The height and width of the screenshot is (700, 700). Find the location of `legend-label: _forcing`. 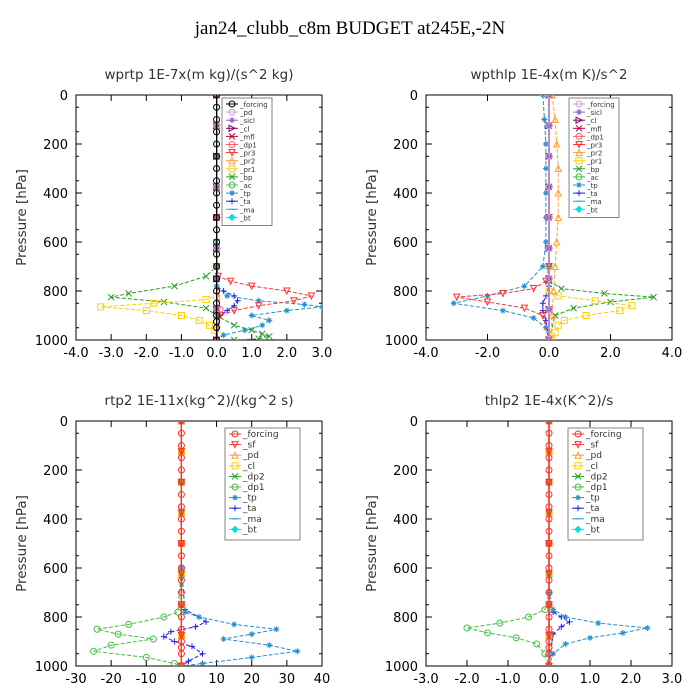

legend-label: _forcing is located at coordinates (260, 435).